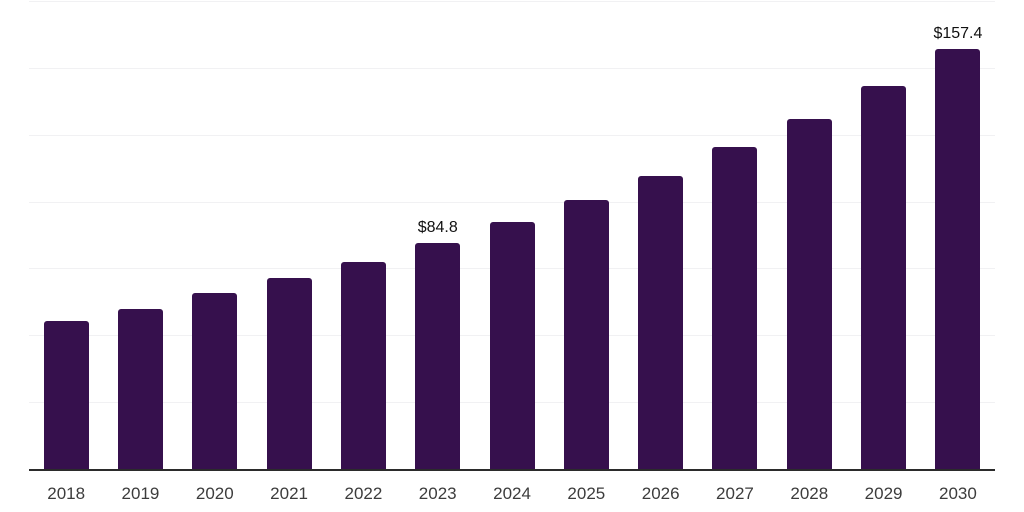  I want to click on x-tick-label-2022: 2022, so click(363, 493).